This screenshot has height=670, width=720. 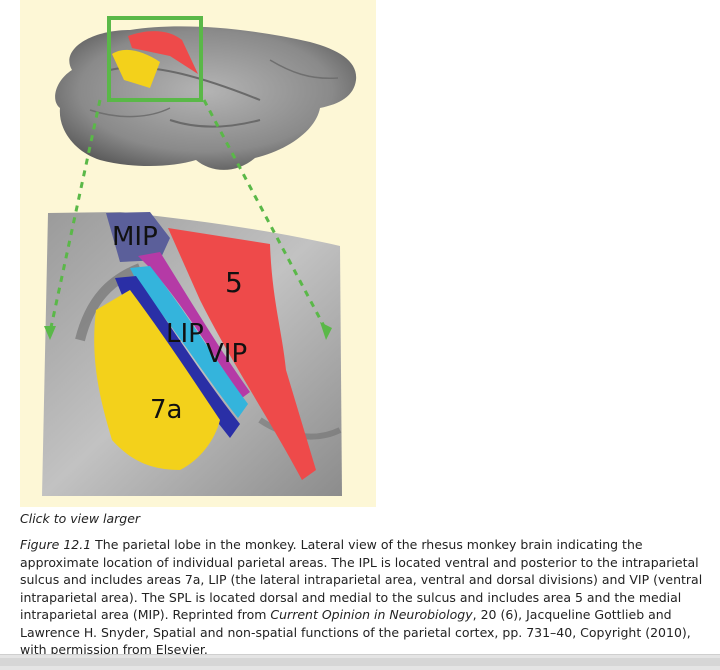 What do you see at coordinates (371, 614) in the screenshot?
I see `journal-title: Current Opinion in Neurobiology` at bounding box center [371, 614].